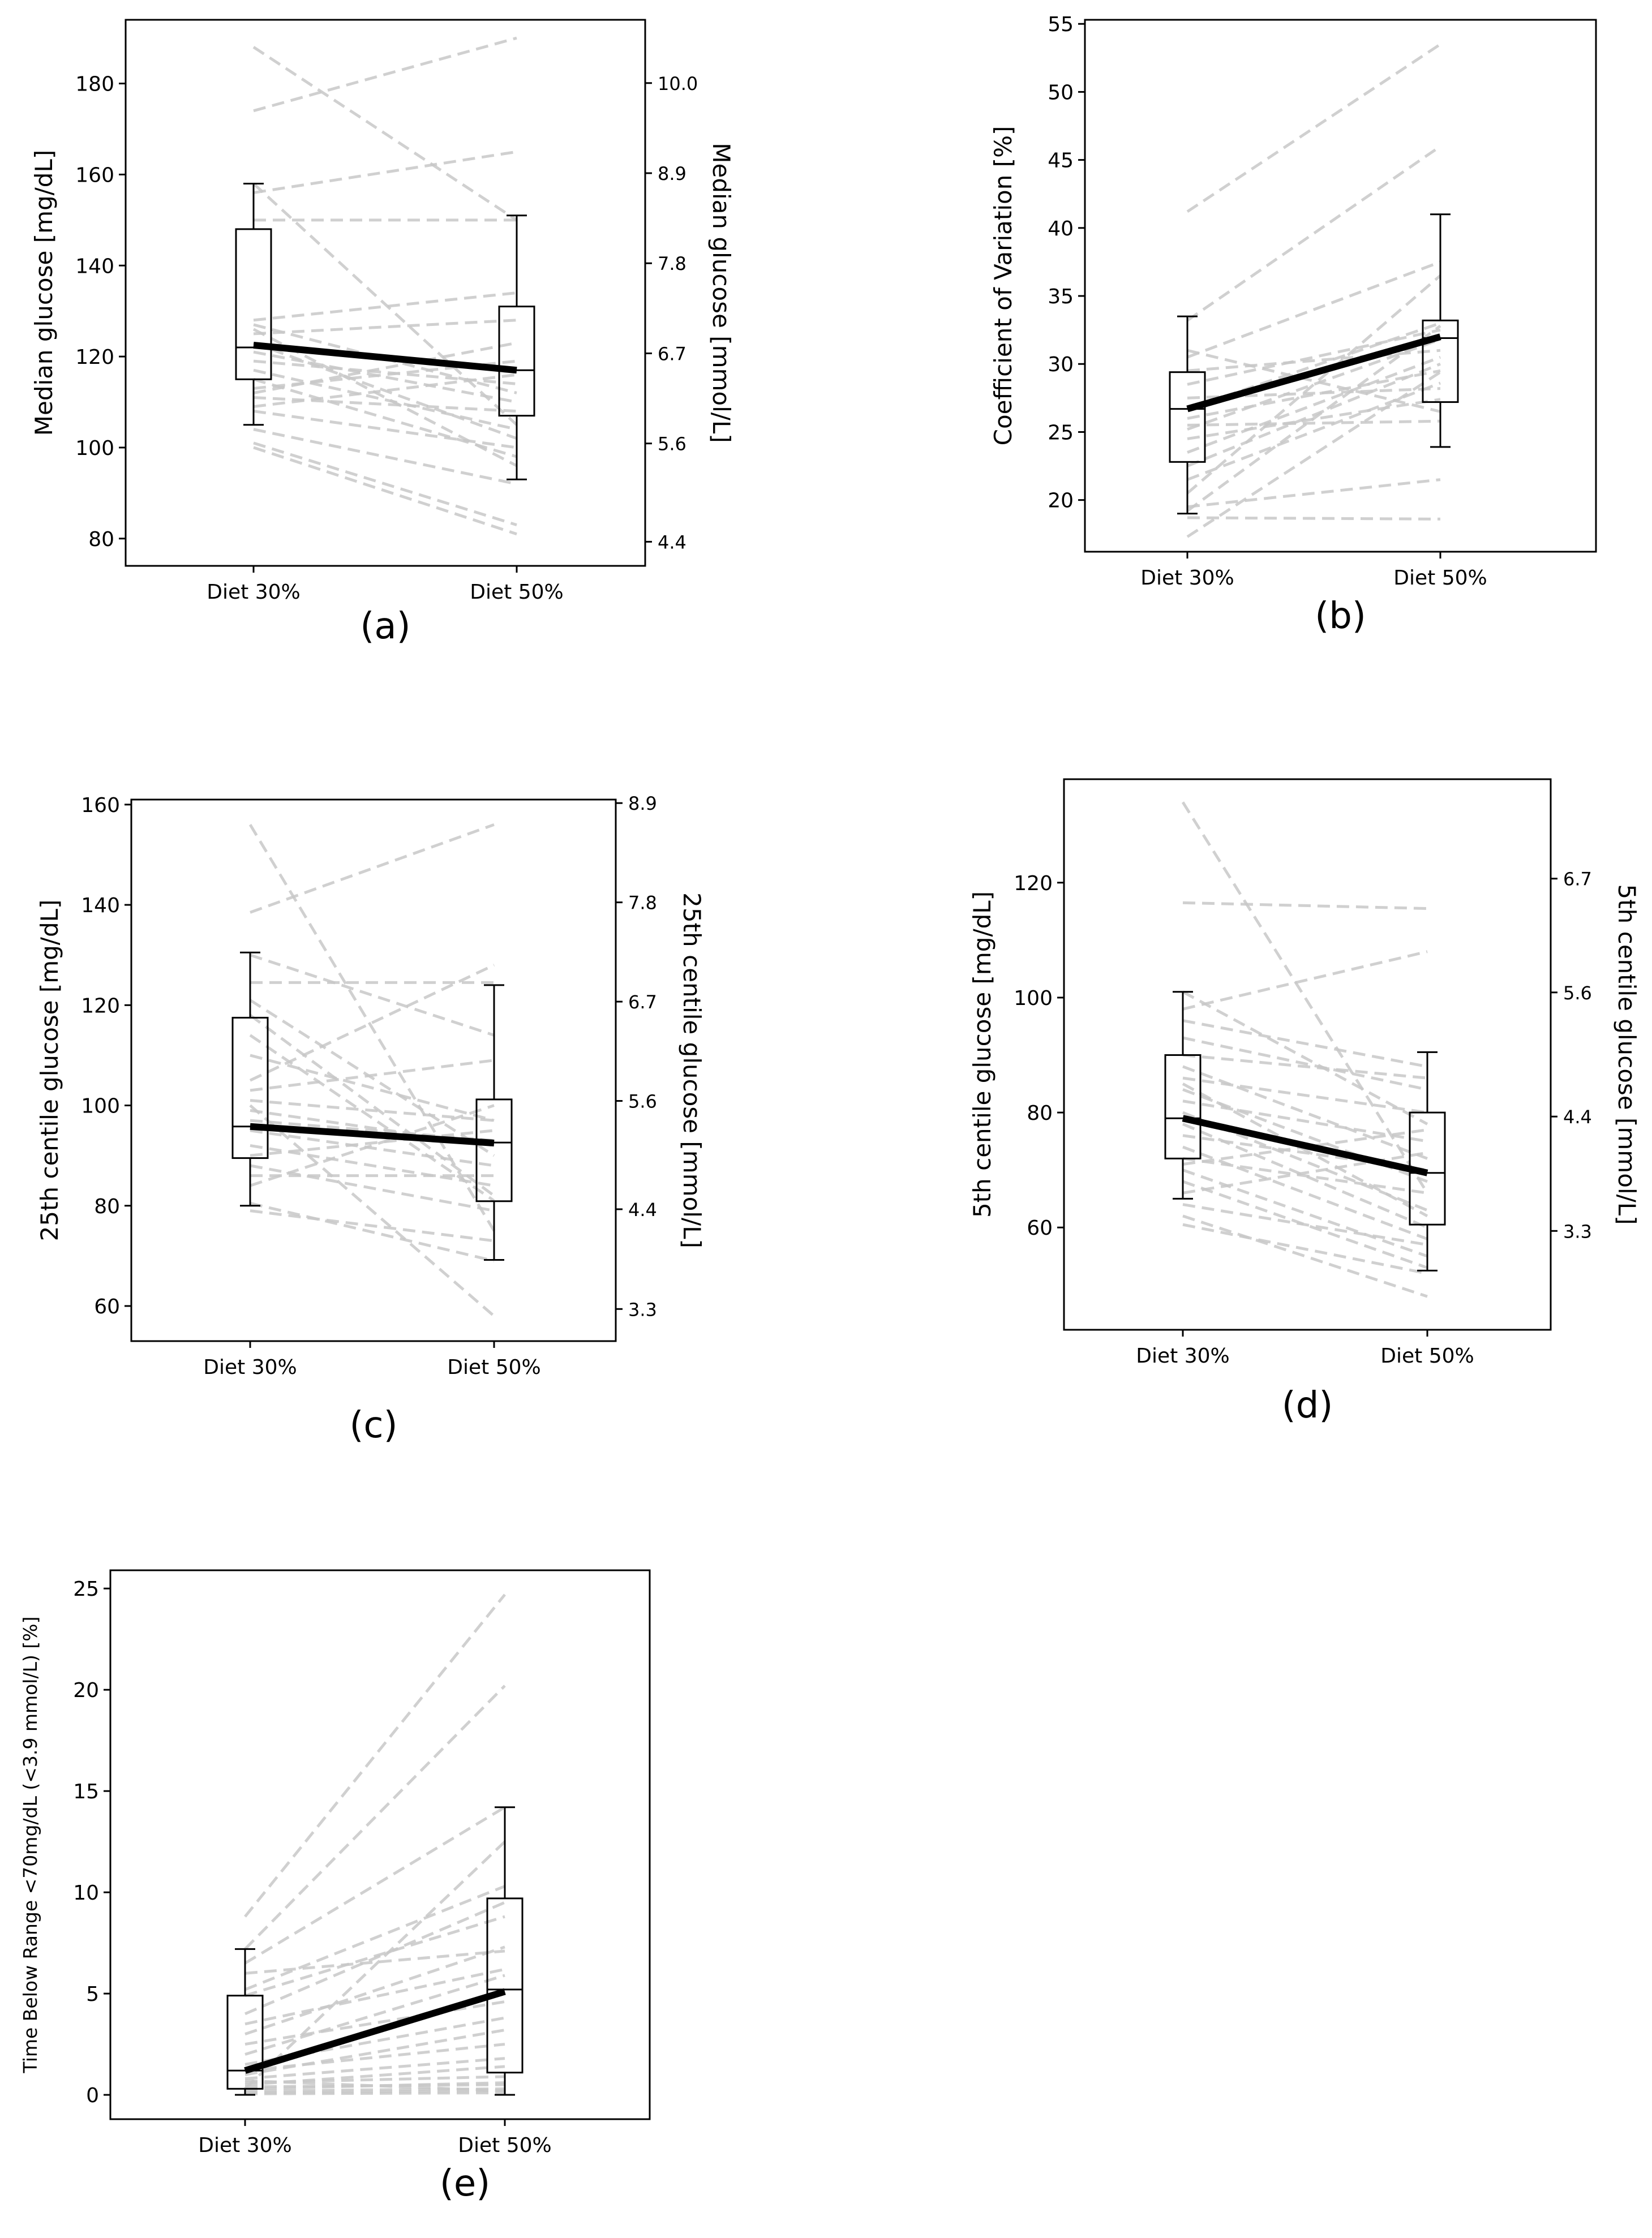 Image resolution: width=1652 pixels, height=2238 pixels. I want to click on y-axis-title: Coefficient of Variation [%], so click(1003, 286).